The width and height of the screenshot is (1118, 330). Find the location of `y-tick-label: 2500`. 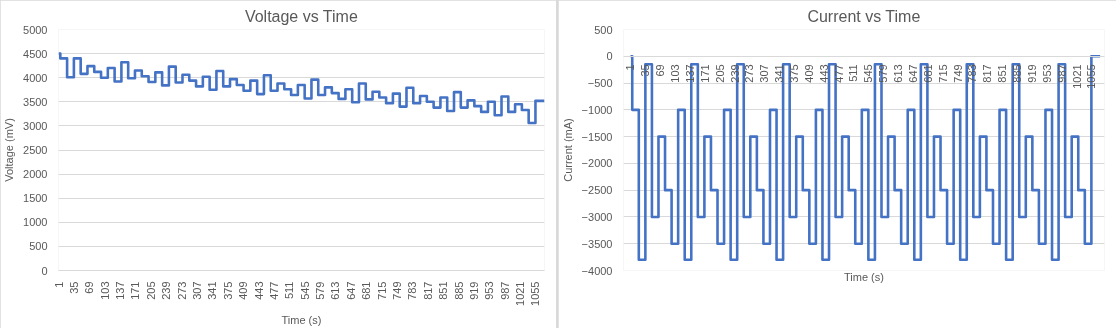

y-tick-label: 2500 is located at coordinates (35, 150).